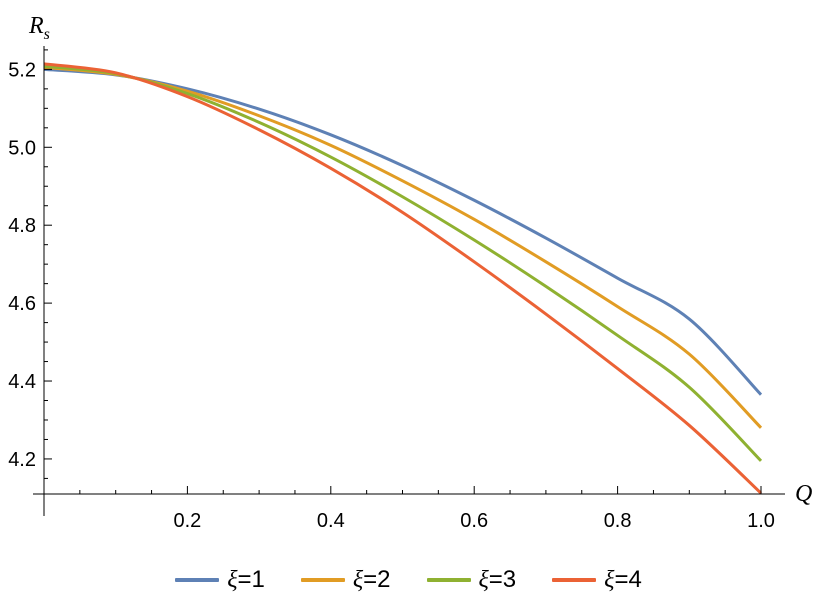 The width and height of the screenshot is (817, 616). What do you see at coordinates (22, 460) in the screenshot?
I see `y-tick-label: 4.2` at bounding box center [22, 460].